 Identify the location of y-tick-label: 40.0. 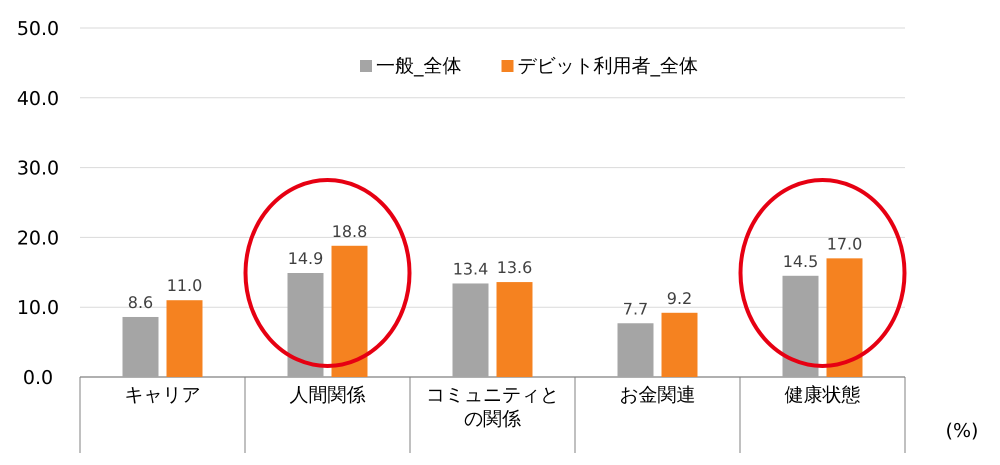
(38, 99).